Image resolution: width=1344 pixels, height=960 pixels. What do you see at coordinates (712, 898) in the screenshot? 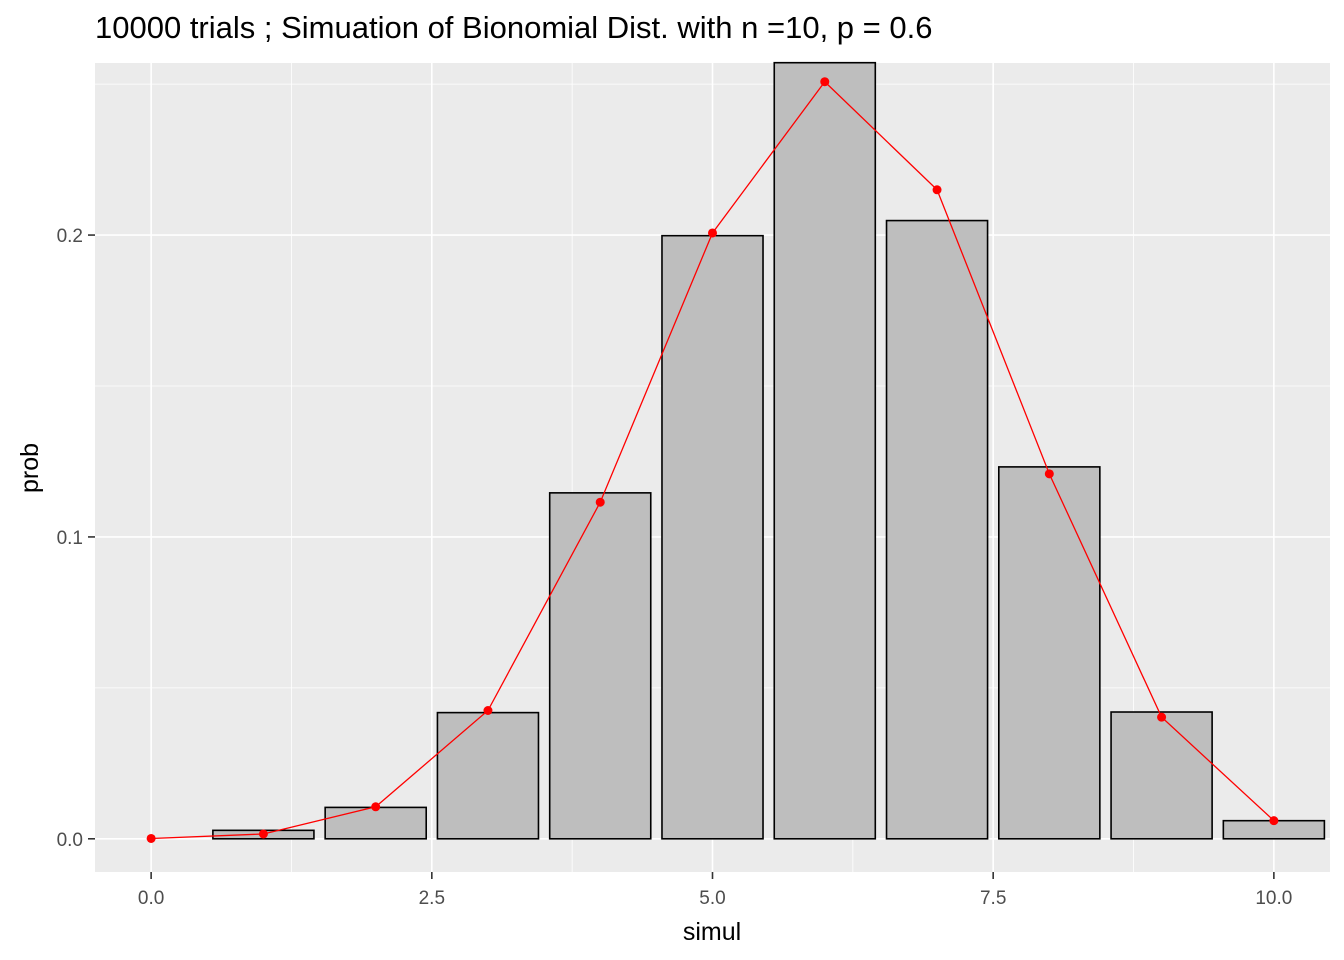
I see `x-tick-label: 5.0` at bounding box center [712, 898].